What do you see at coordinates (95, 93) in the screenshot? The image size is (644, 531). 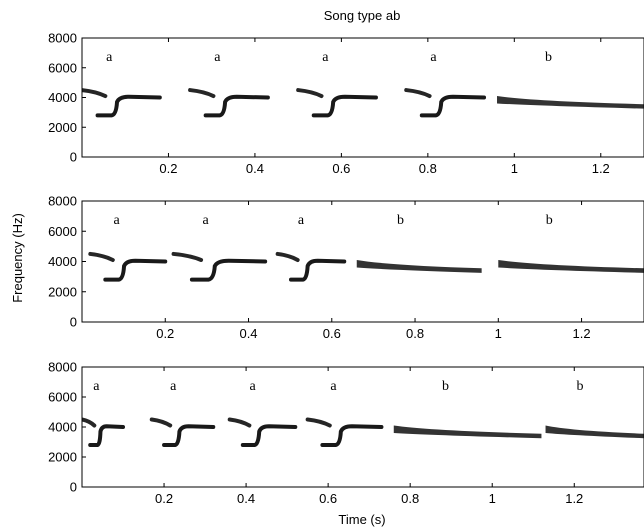 I see `panel-1-syllable-1-upper-stroke` at bounding box center [95, 93].